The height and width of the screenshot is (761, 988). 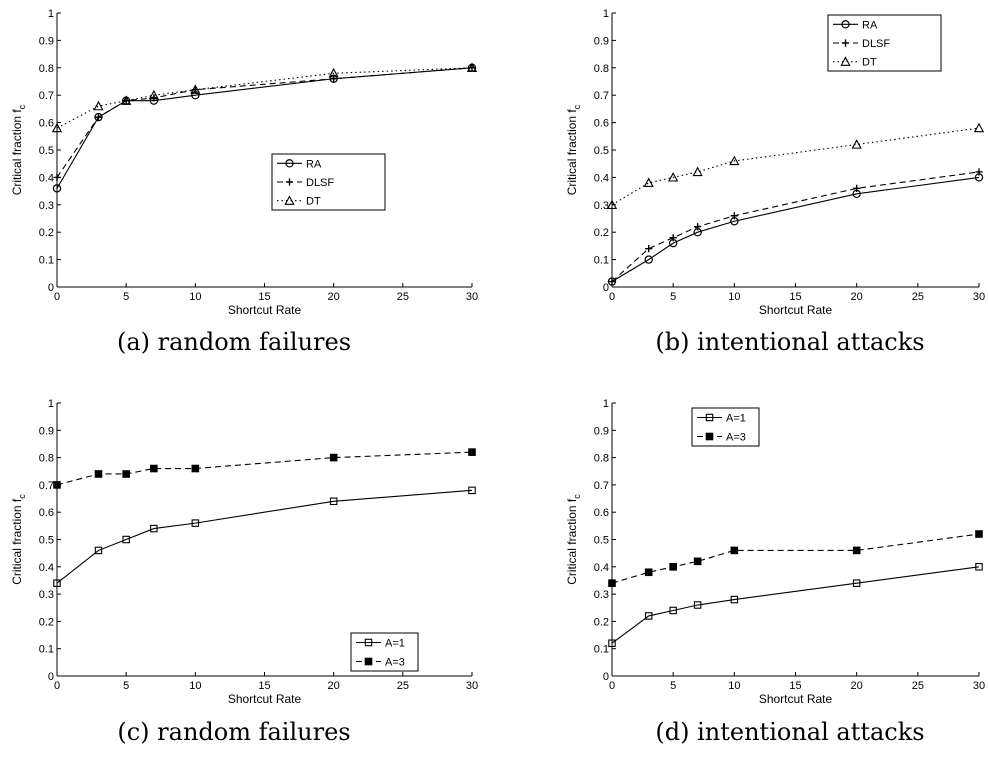 I want to click on figure-caption: (c) random failures, so click(x=233, y=732).